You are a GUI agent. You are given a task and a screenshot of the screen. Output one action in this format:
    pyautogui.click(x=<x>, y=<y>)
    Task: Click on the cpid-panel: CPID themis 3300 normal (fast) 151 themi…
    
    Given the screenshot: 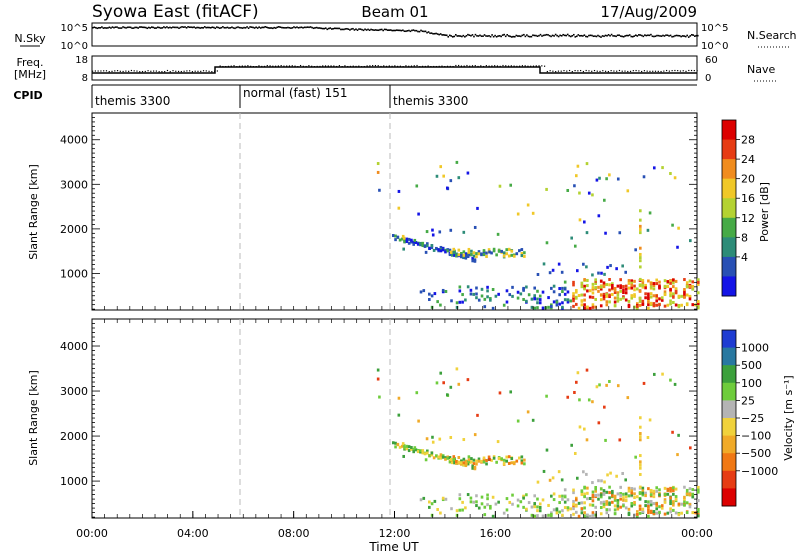 What is the action you would take?
    pyautogui.click(x=355, y=96)
    